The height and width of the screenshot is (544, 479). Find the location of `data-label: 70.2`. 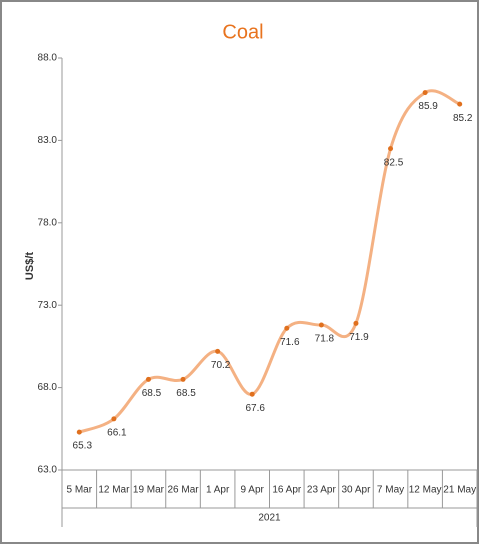

data-label: 70.2 is located at coordinates (221, 365).